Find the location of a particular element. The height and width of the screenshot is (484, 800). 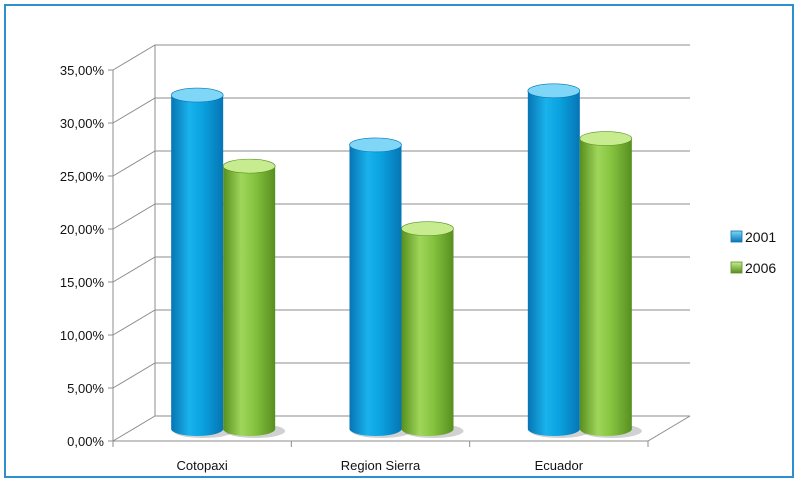

y-tick-label: 0,00% is located at coordinates (85, 441).